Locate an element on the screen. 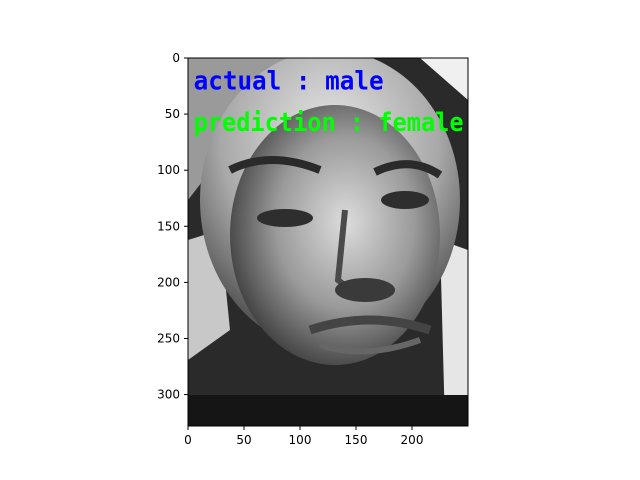 The image size is (640, 480). x-axis: 0 50 100 150 200 is located at coordinates (303, 436).